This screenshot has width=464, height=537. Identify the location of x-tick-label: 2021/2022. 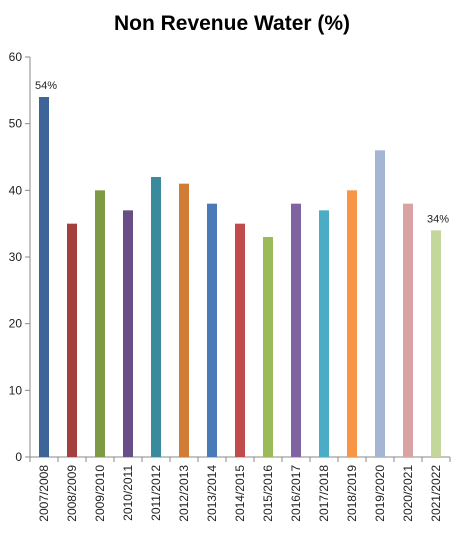
(436, 493).